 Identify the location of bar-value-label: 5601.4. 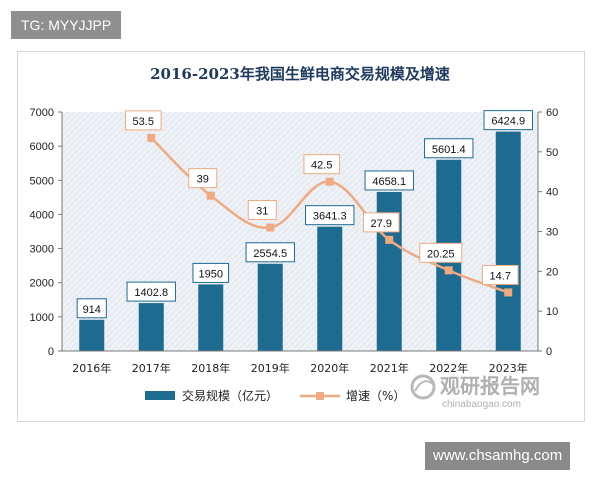
(449, 148).